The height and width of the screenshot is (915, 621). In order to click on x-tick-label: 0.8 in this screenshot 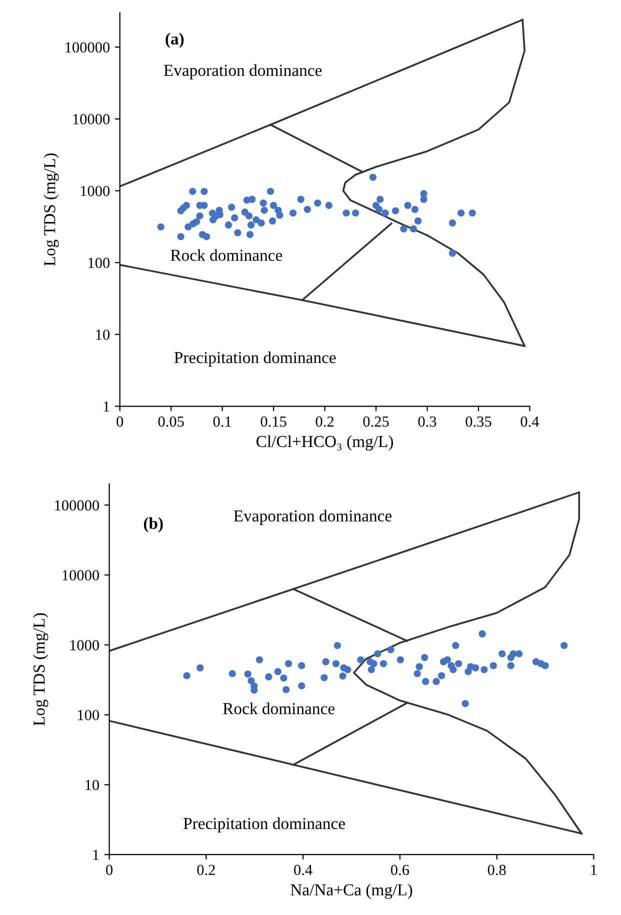, I will do `click(497, 870)`.